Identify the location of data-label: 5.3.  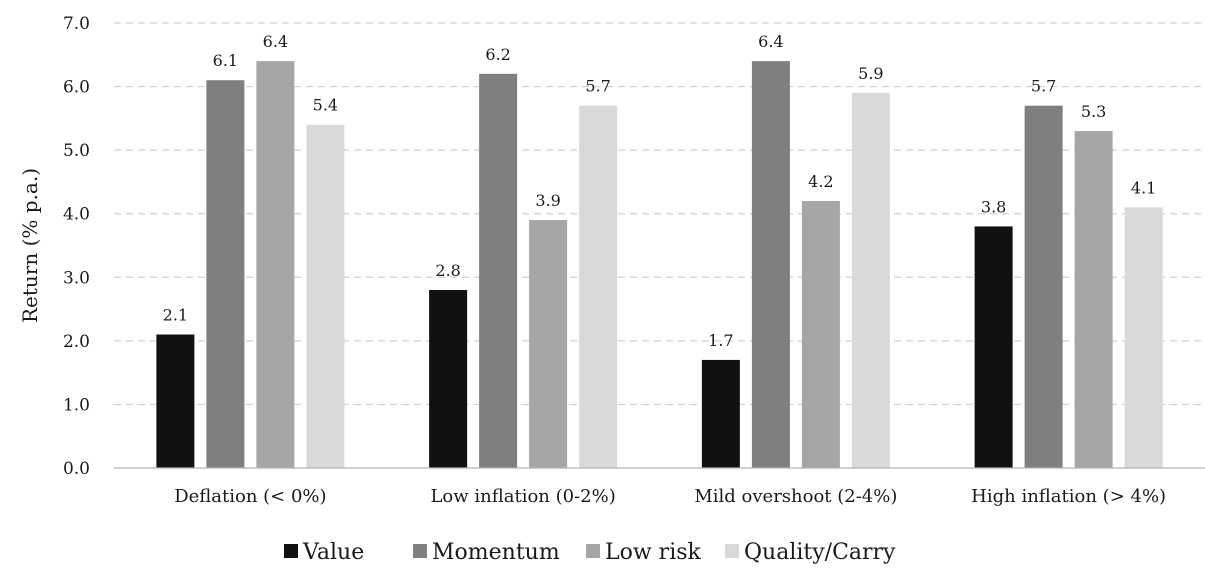
(1093, 111).